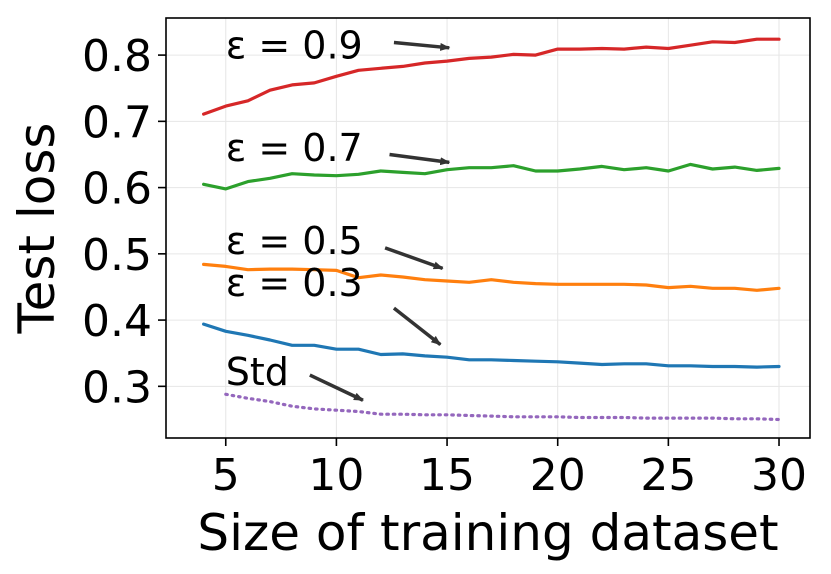 This screenshot has height=574, width=831. I want to click on y-tick-label: 0.4, so click(117, 321).